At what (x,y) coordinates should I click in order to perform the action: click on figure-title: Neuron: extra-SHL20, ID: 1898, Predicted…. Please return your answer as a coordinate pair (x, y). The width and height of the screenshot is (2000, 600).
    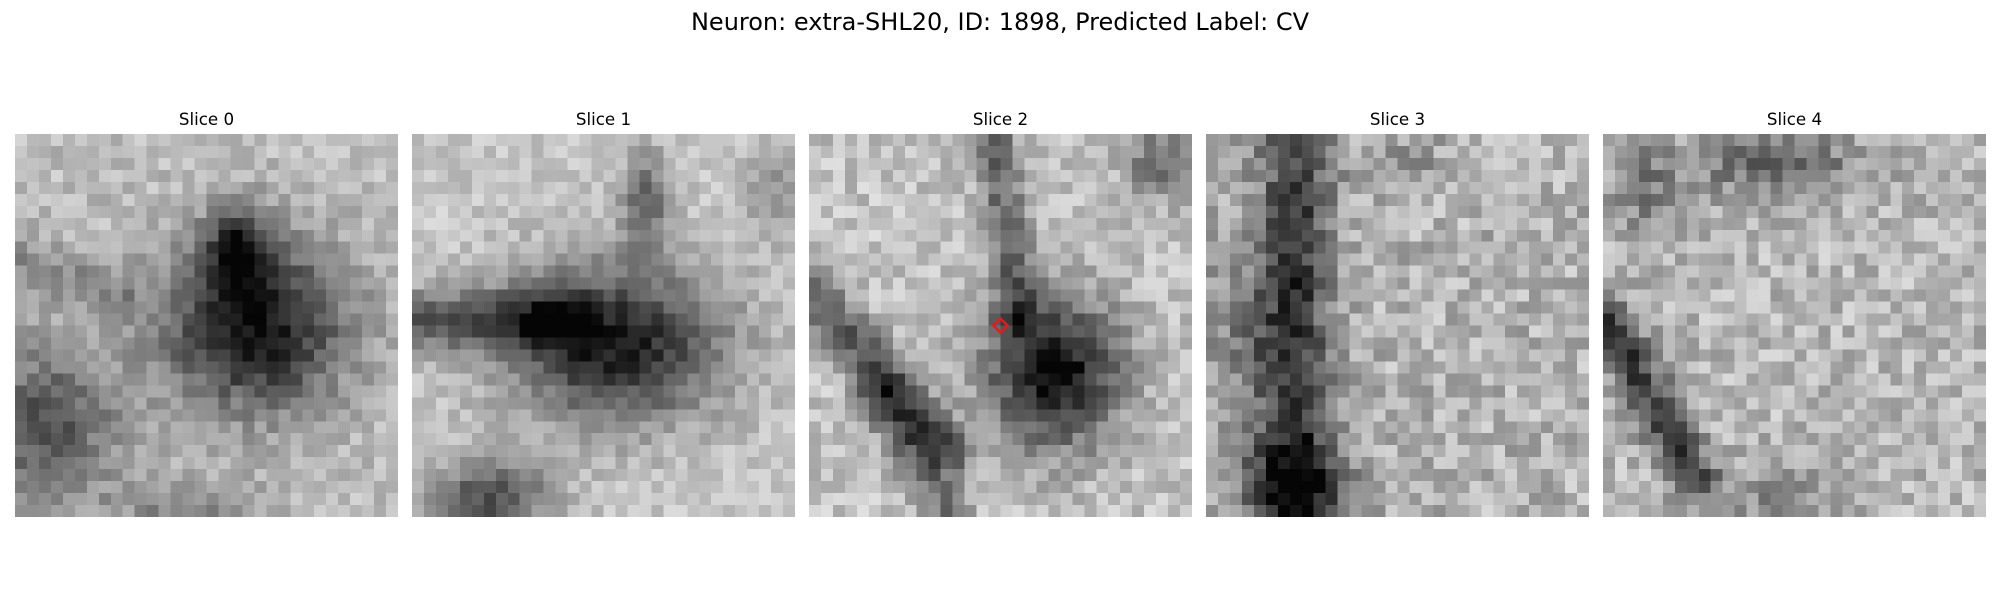
    Looking at the image, I should click on (1000, 22).